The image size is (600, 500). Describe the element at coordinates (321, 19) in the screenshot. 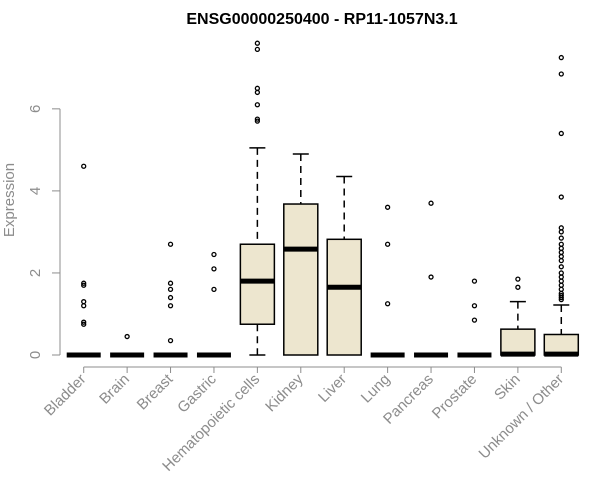

I see `chart-title: ENSG00000250400 - RP11-1057N3.1` at that location.